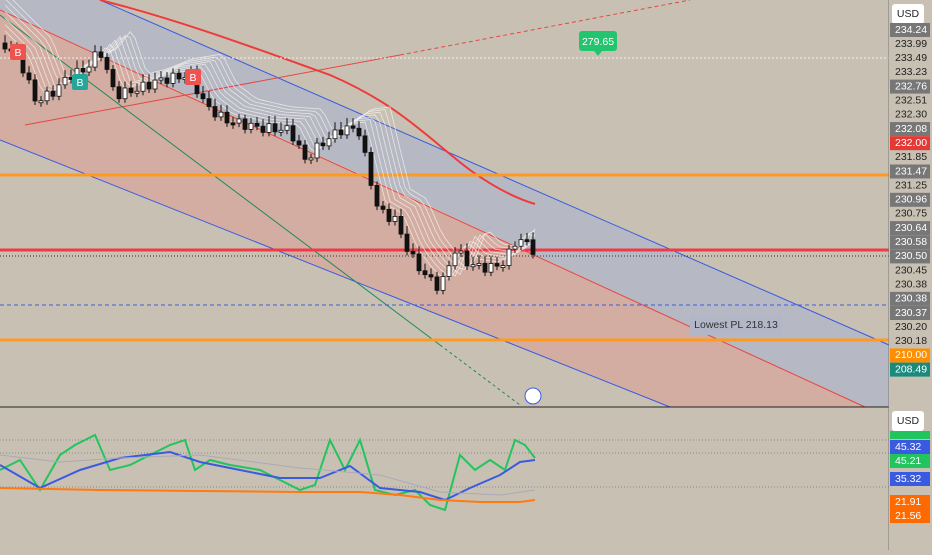  I want to click on price-label: 230.38, so click(911, 284).